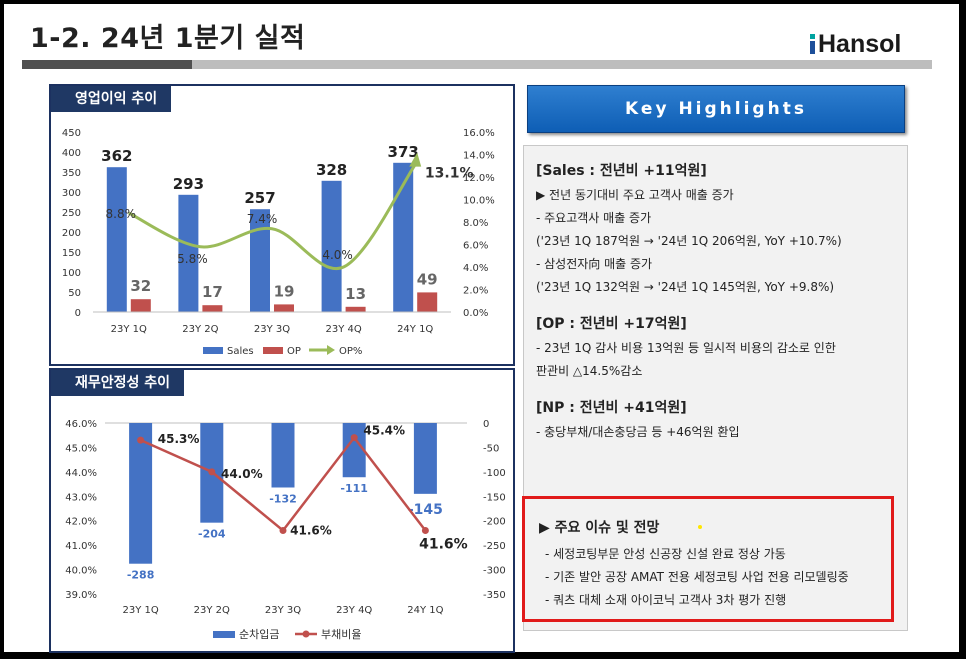  I want to click on y2-tick-label: 12.0%, so click(479, 178).